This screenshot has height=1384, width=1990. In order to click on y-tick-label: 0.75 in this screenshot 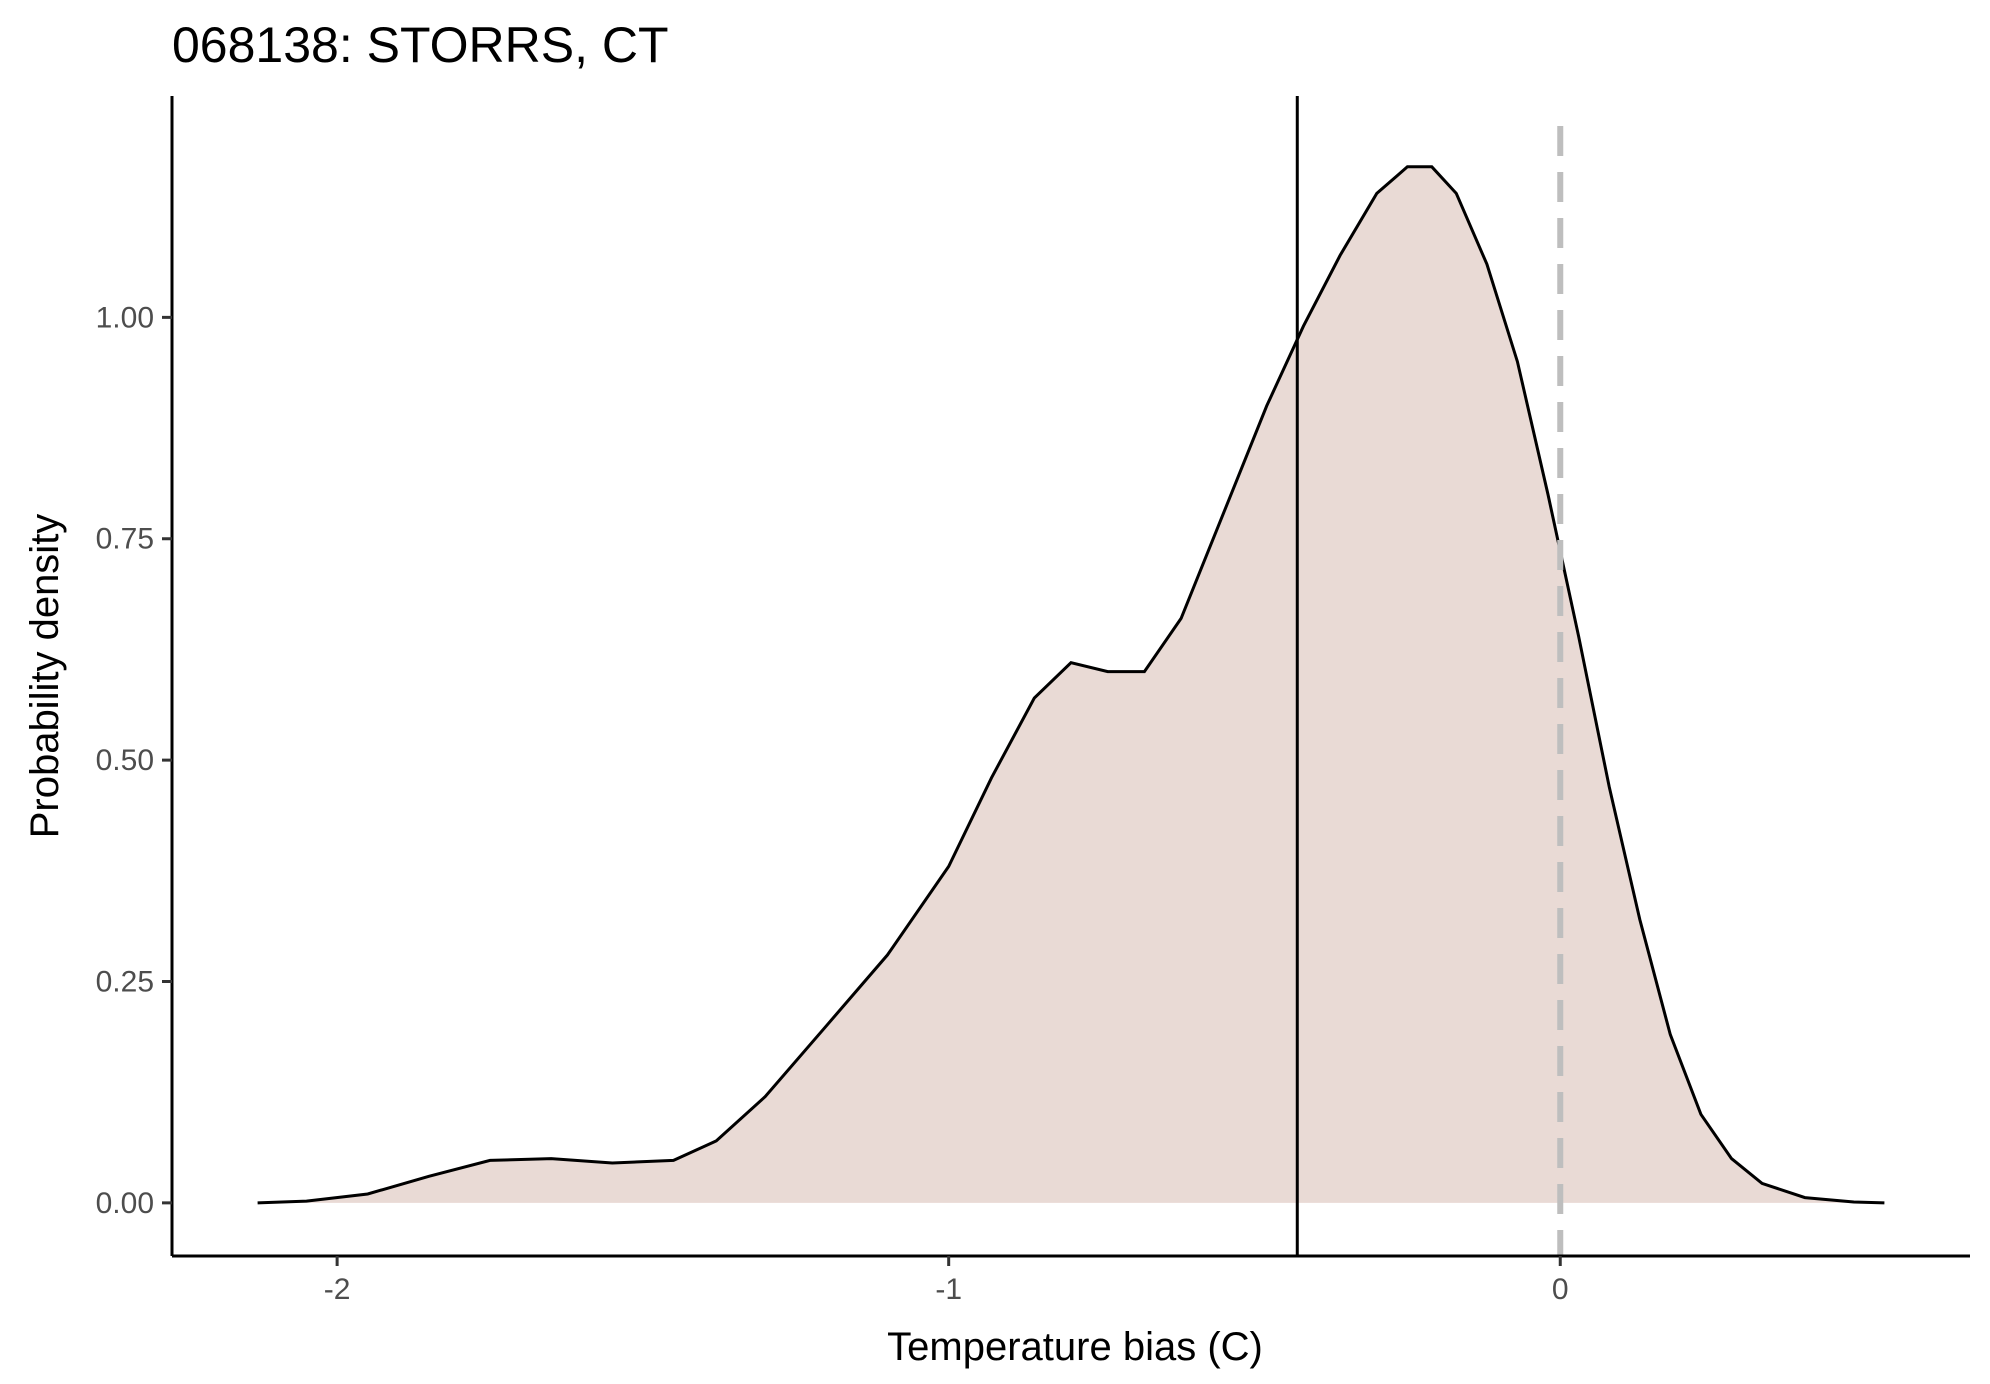, I will do `click(125, 539)`.